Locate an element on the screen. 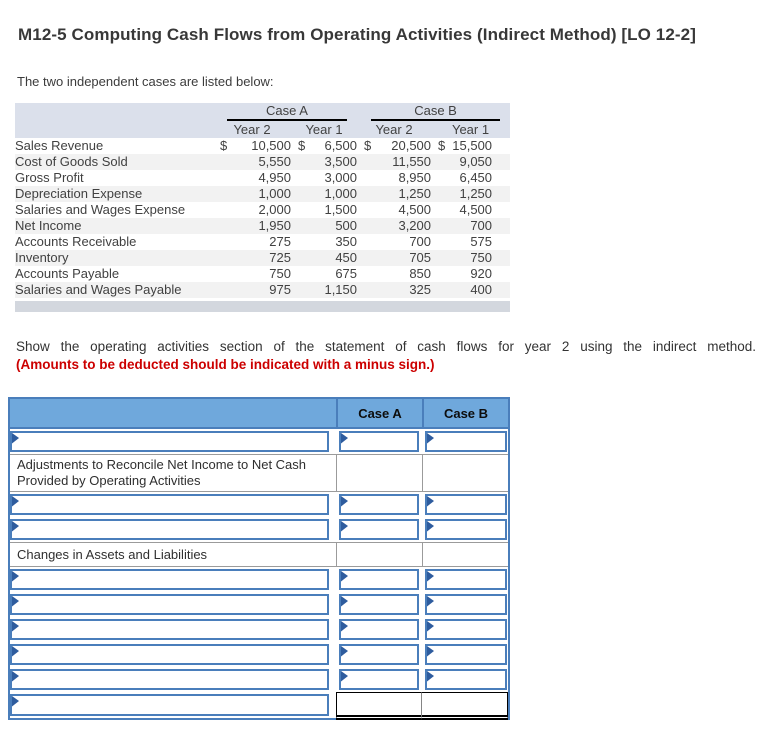 The height and width of the screenshot is (748, 777). line-description-input-r3 is located at coordinates (169, 529).